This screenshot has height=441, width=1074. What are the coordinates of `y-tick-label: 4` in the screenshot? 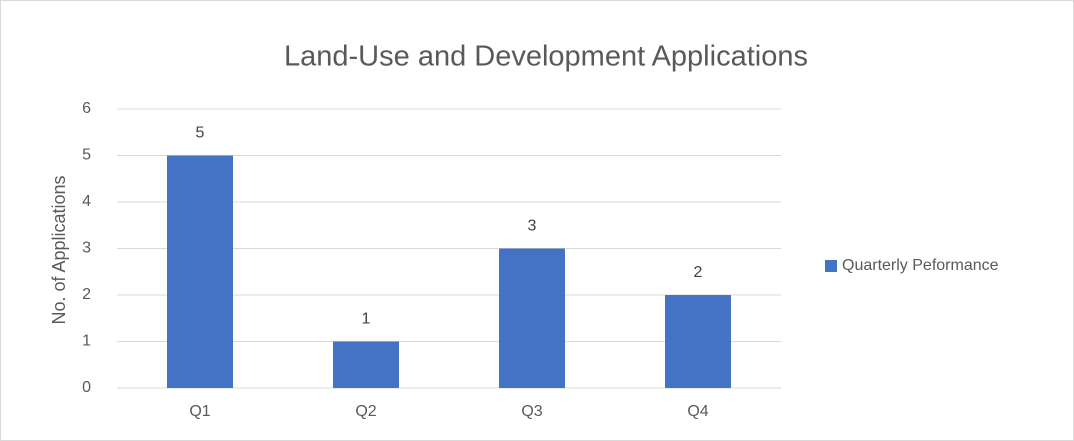 It's located at (86, 201).